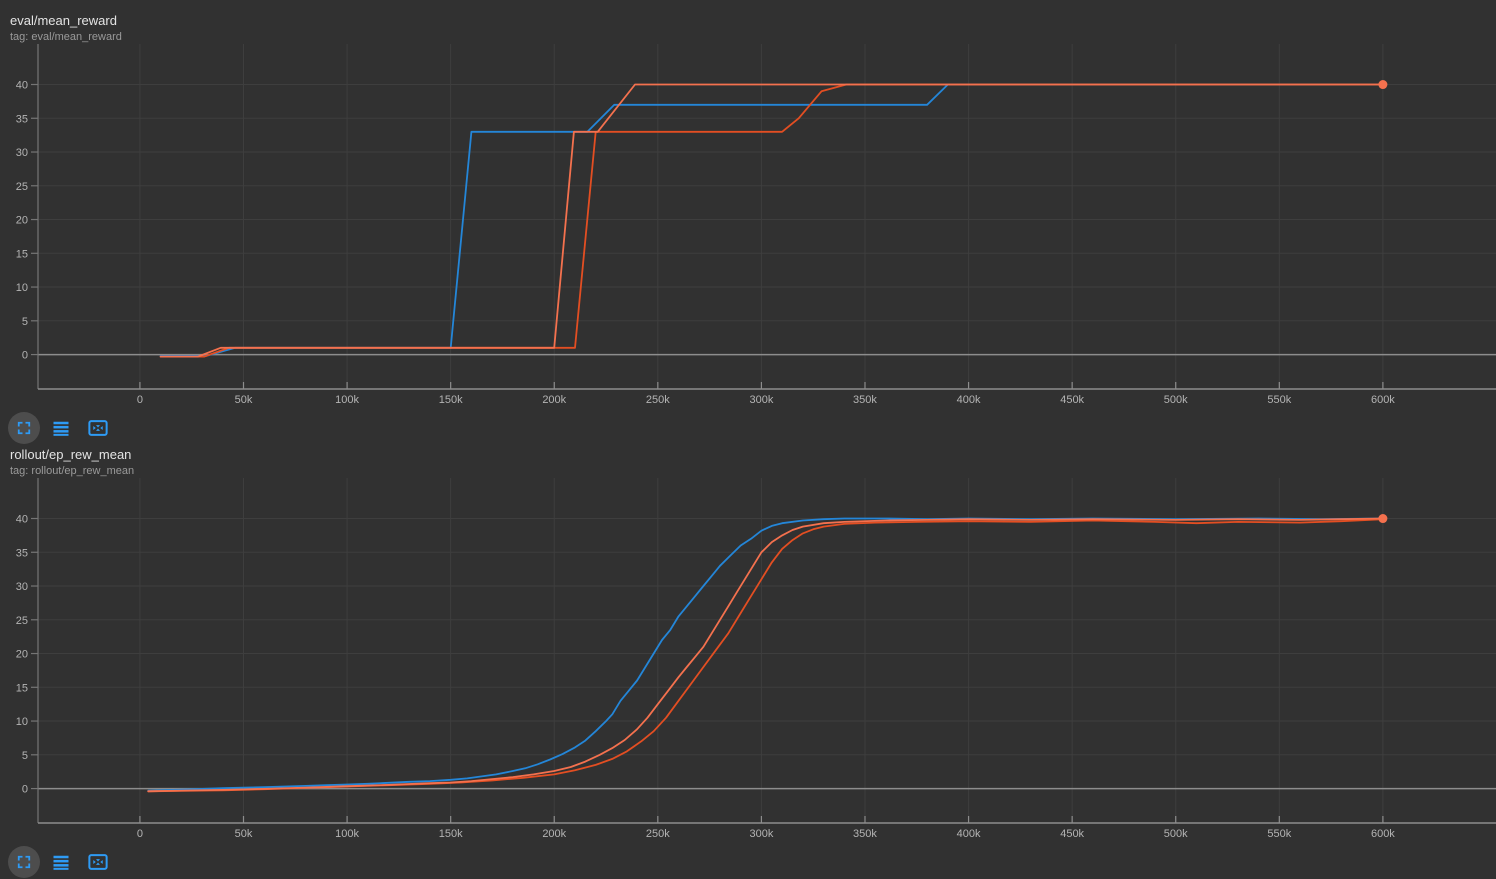 The image size is (1496, 879). I want to click on chart-tag-subtitle: tag: rollout/ep_rew_mean, so click(72, 471).